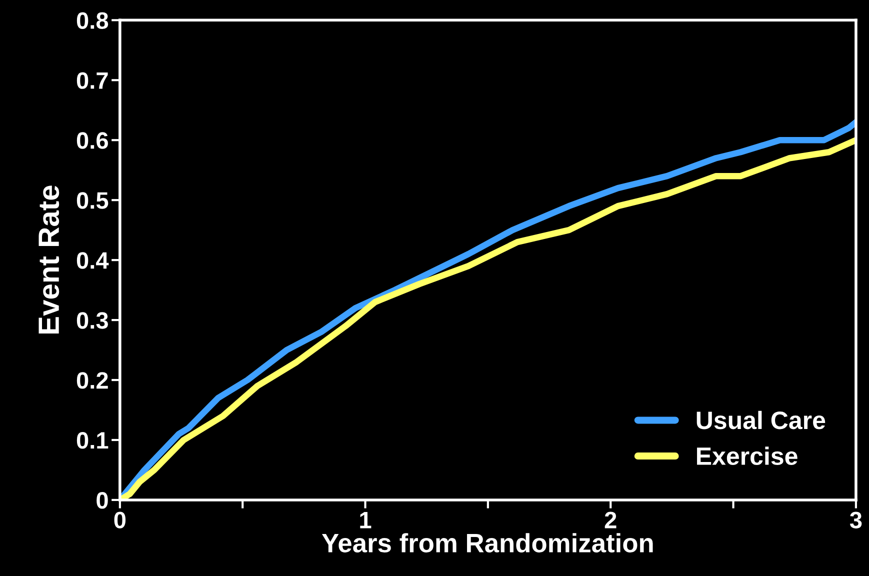 This screenshot has width=869, height=576. What do you see at coordinates (120, 520) in the screenshot?
I see `x-tick-label: 0` at bounding box center [120, 520].